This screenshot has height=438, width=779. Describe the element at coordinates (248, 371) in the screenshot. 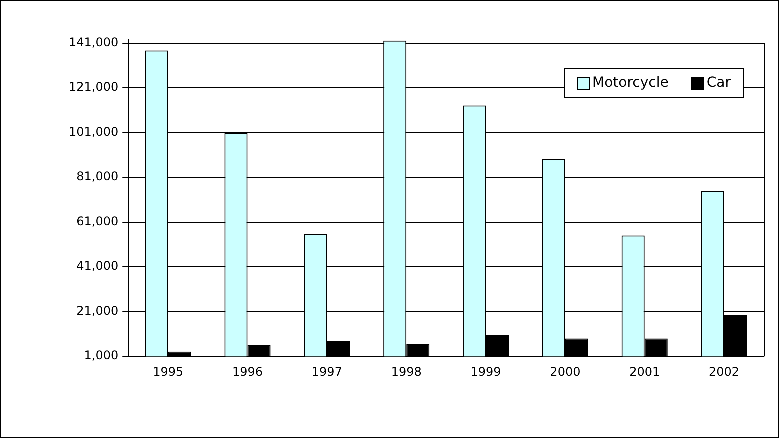

I see `x-tick-label: 1996` at that location.